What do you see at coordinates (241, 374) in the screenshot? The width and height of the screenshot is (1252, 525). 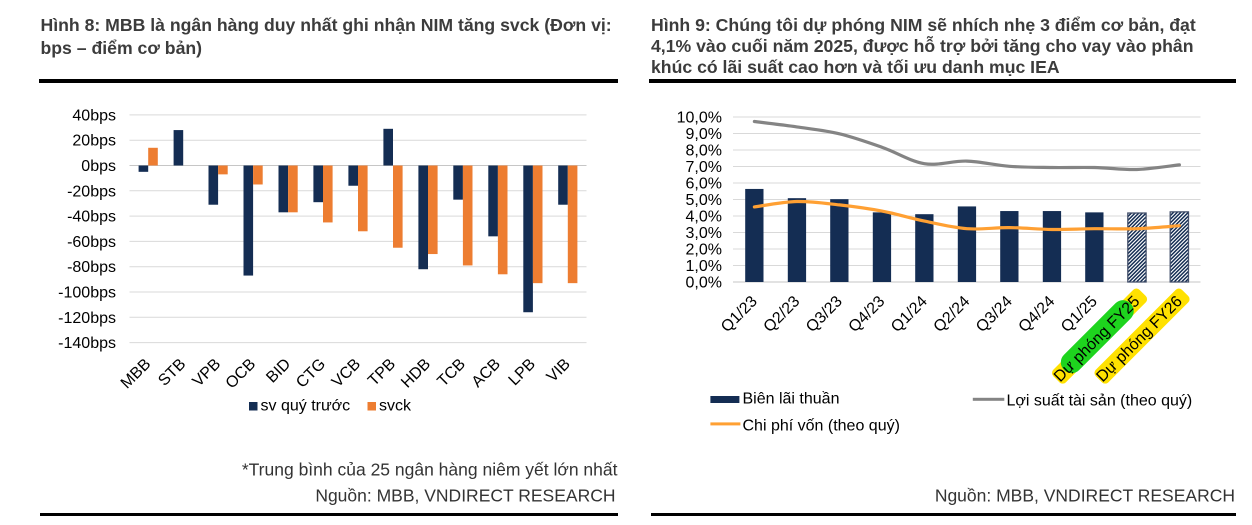 I see `svg-text: OCB` at bounding box center [241, 374].